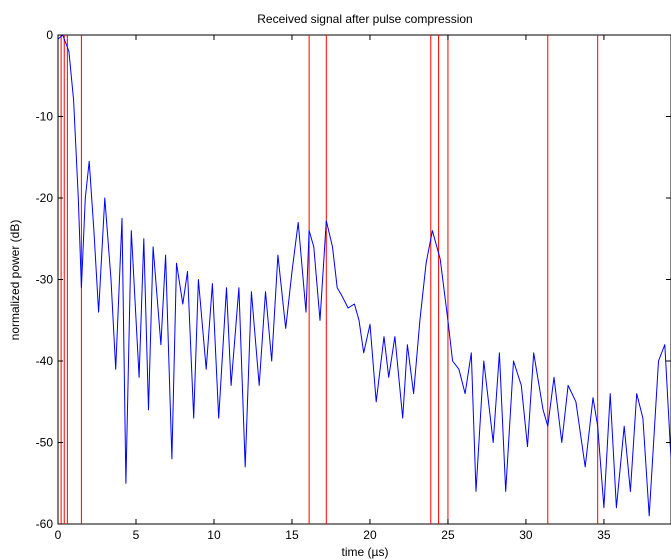 The height and width of the screenshot is (560, 671). What do you see at coordinates (49, 35) in the screenshot?
I see `y-tick-label: 0` at bounding box center [49, 35].